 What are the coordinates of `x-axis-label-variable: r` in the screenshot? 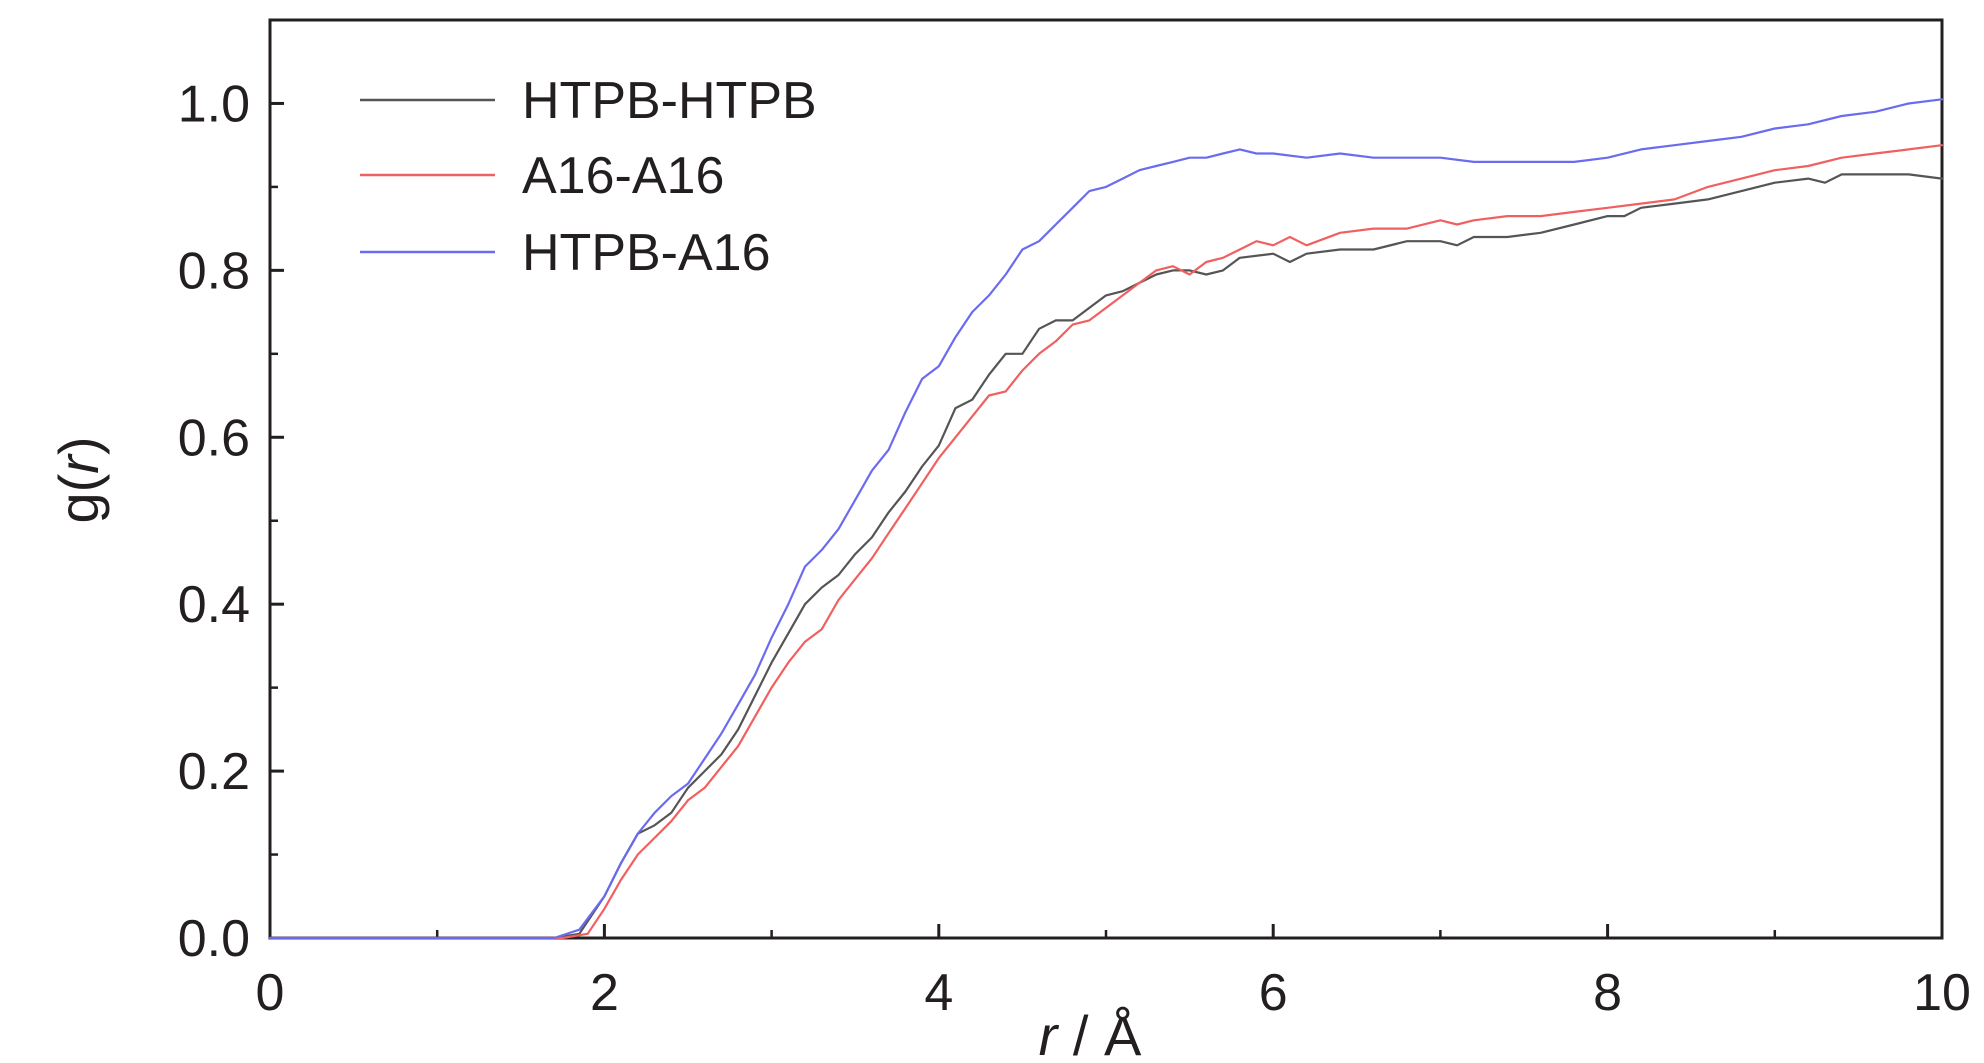 It's located at (1049, 1033).